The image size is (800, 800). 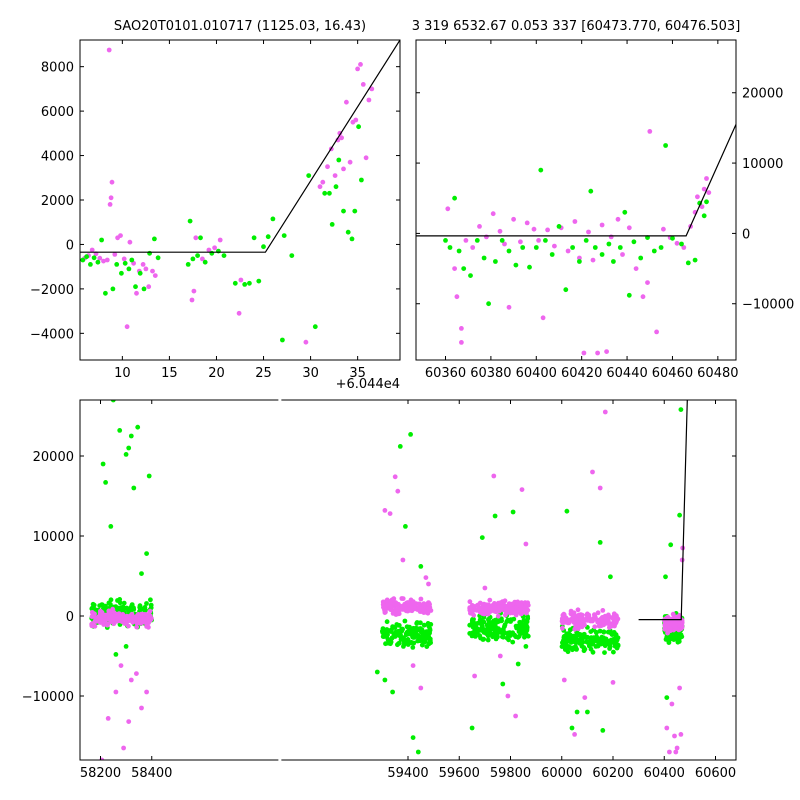 I want to click on y-tick-label: 2000, so click(x=57, y=201).